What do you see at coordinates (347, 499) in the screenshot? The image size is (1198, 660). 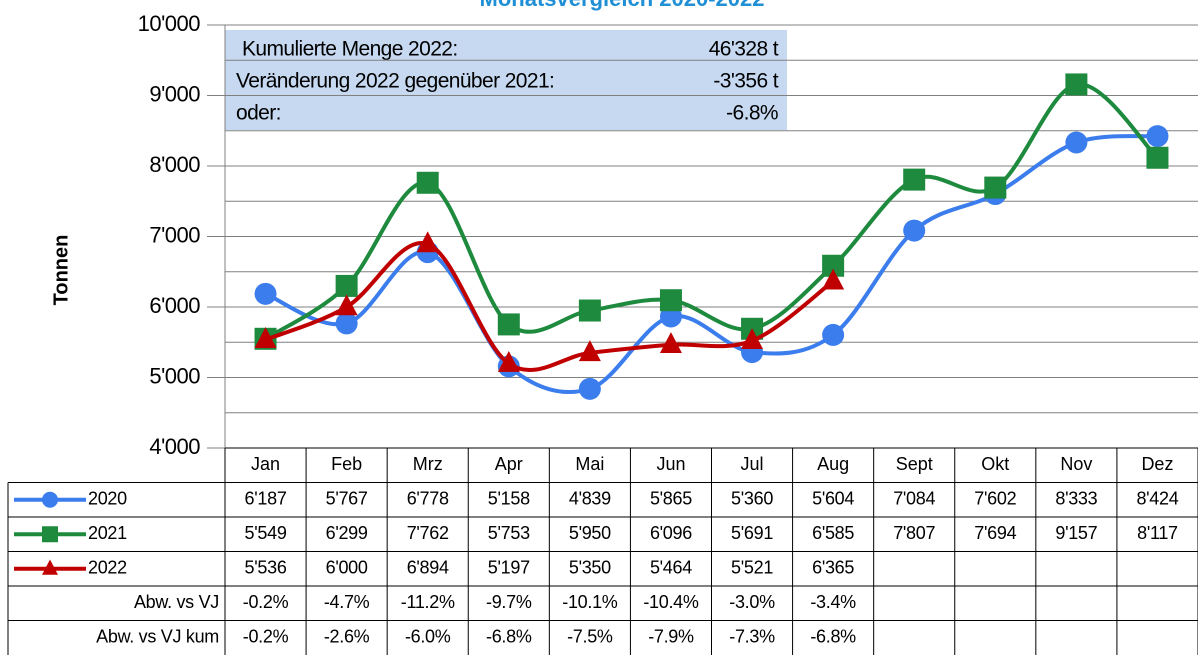 I see `table-value: 5'767` at bounding box center [347, 499].